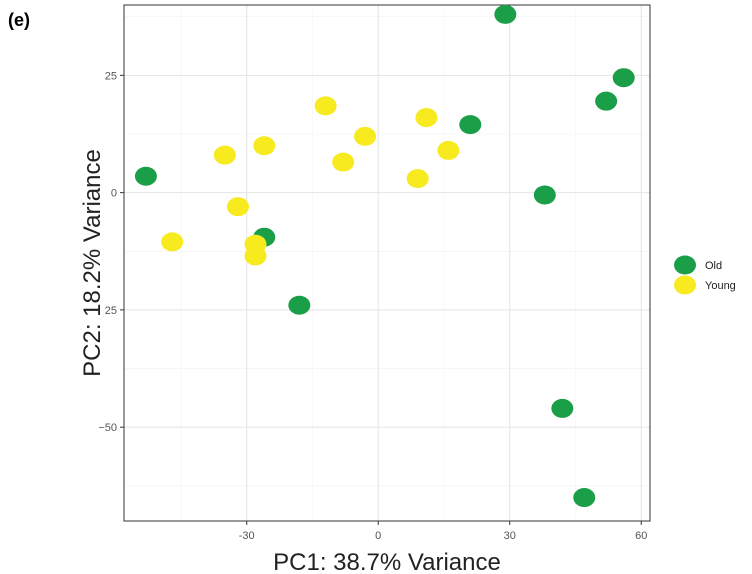 The width and height of the screenshot is (752, 574). Describe the element at coordinates (685, 285) in the screenshot. I see `legend-swatch-young` at that location.